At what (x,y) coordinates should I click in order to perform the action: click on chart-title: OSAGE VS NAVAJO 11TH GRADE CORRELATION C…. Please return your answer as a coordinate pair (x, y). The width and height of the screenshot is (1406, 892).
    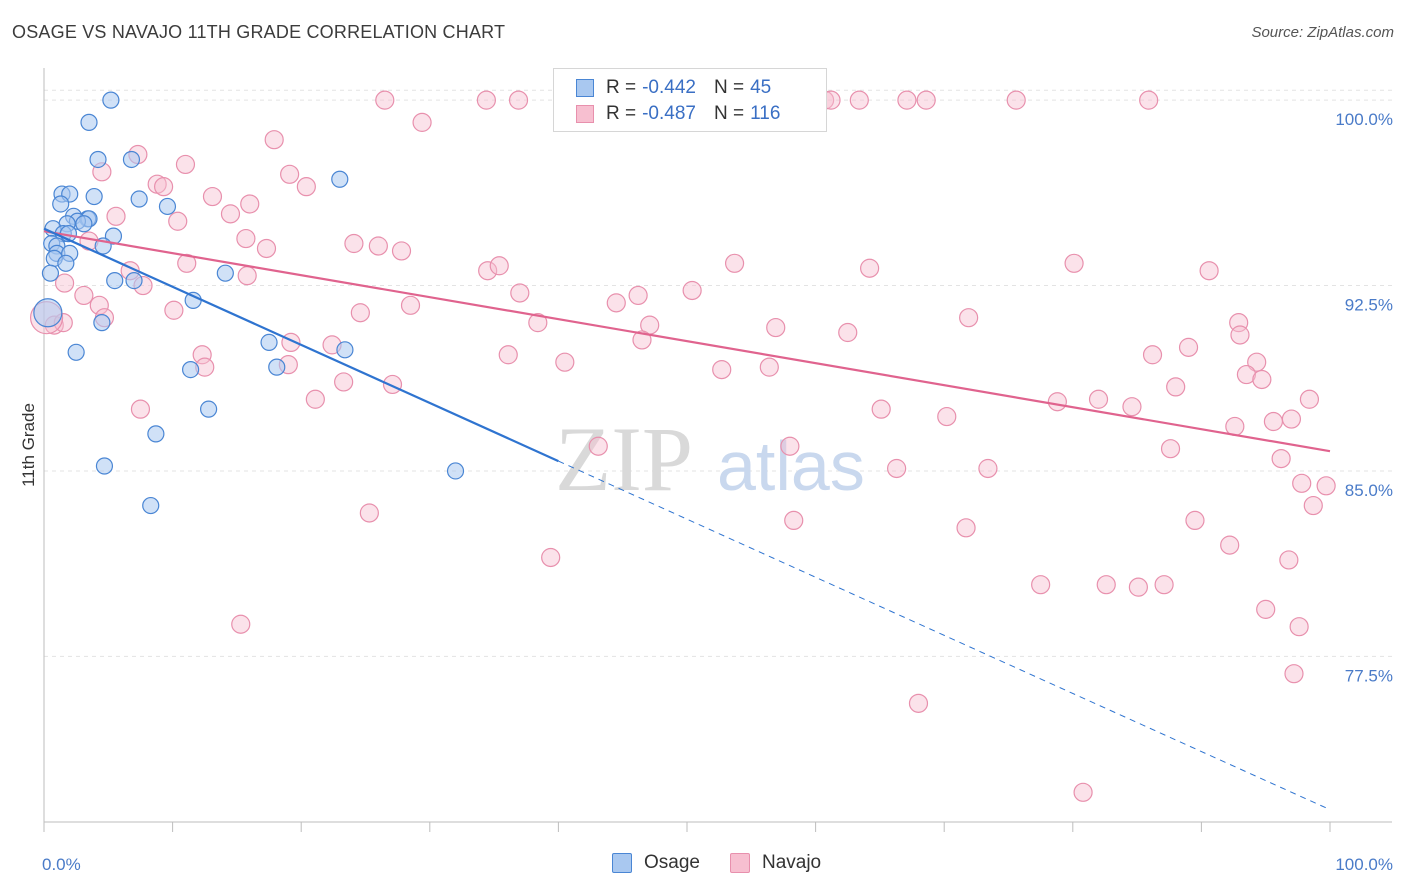
    Looking at the image, I should click on (259, 32).